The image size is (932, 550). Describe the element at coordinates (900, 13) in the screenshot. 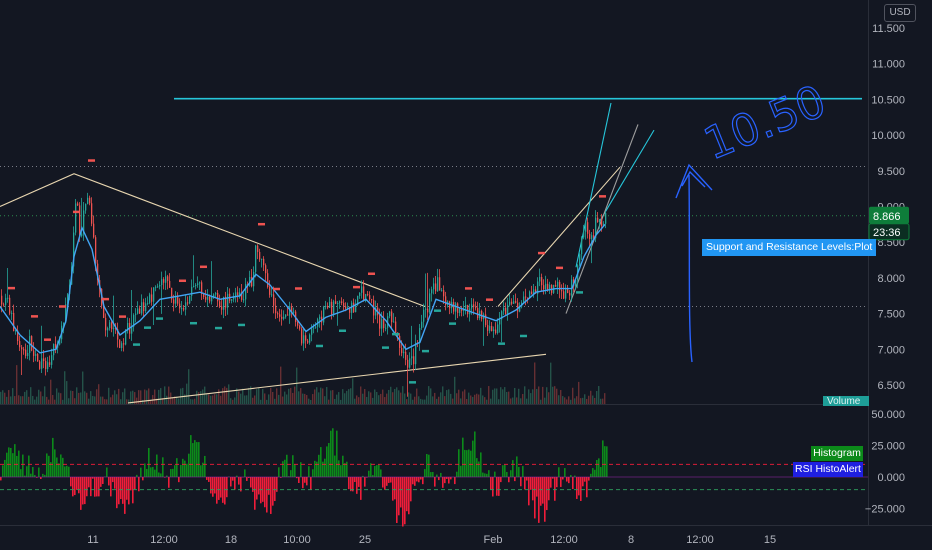

I see `currency-button: USD` at that location.